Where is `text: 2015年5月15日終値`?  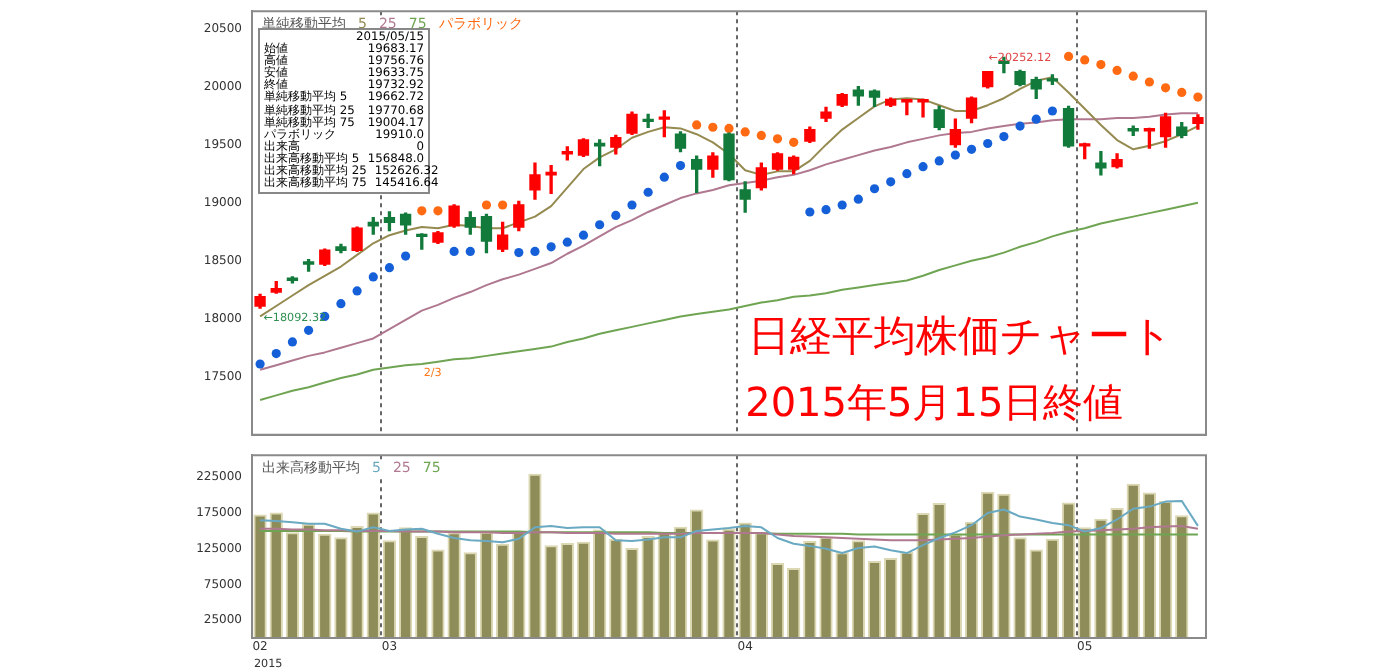 text: 2015年5月15日終値 is located at coordinates (934, 401).